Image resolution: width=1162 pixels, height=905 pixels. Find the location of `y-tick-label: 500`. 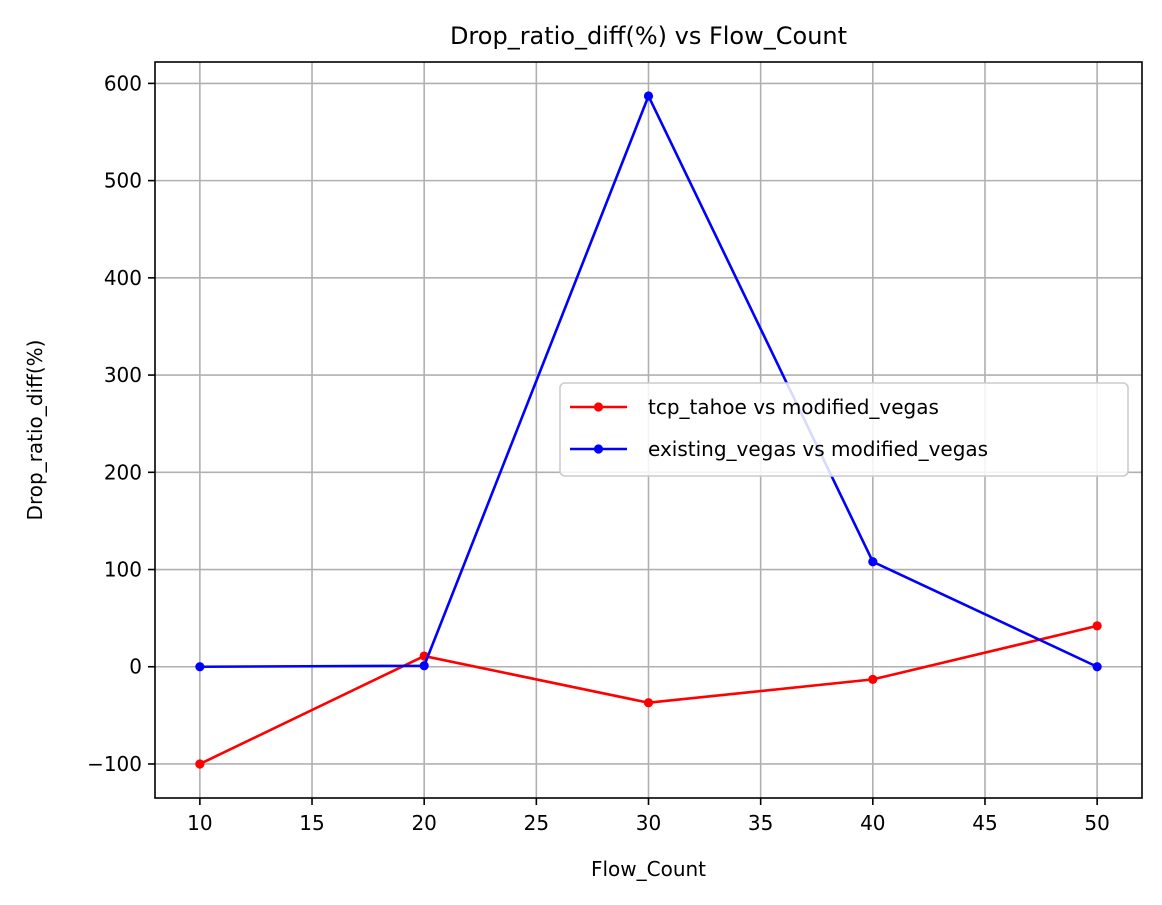

y-tick-label: 500 is located at coordinates (123, 181).